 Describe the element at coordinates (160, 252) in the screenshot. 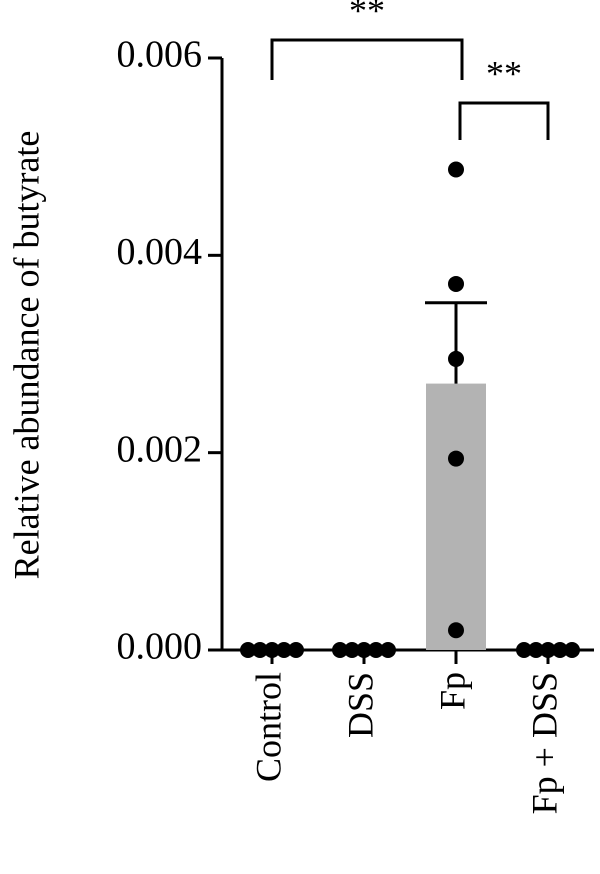

I see `y-tick-label: 0.004` at that location.